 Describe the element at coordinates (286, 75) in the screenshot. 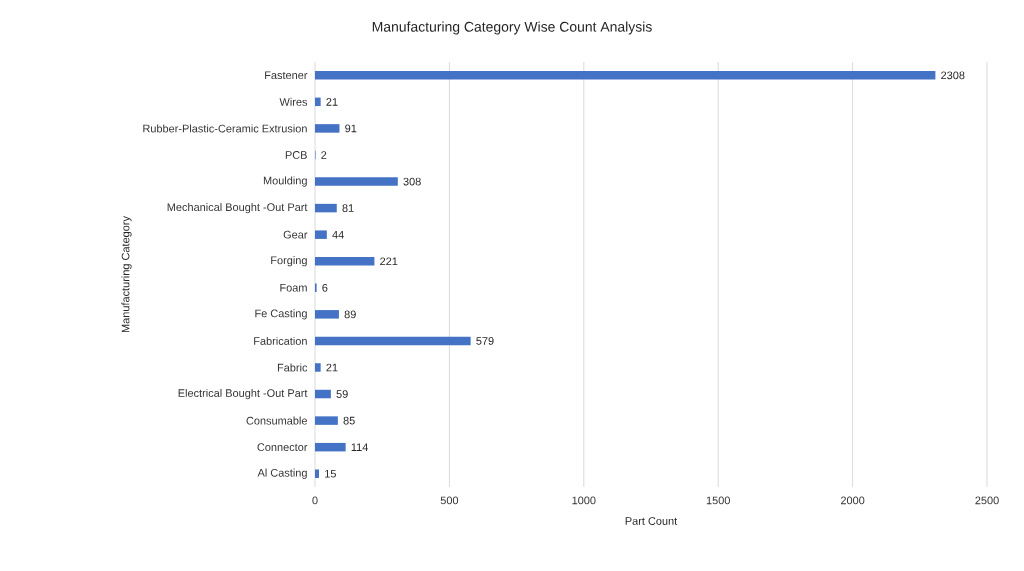

I see `y-tick-label: Fastener` at that location.